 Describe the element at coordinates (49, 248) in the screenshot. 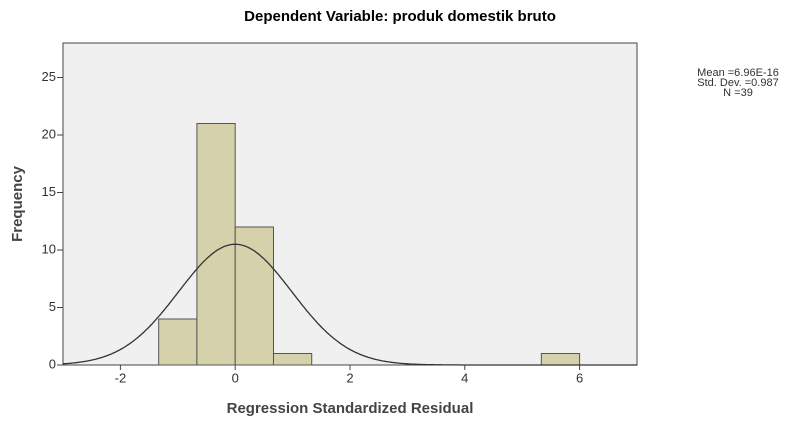

I see `y-tick-label: 10` at that location.